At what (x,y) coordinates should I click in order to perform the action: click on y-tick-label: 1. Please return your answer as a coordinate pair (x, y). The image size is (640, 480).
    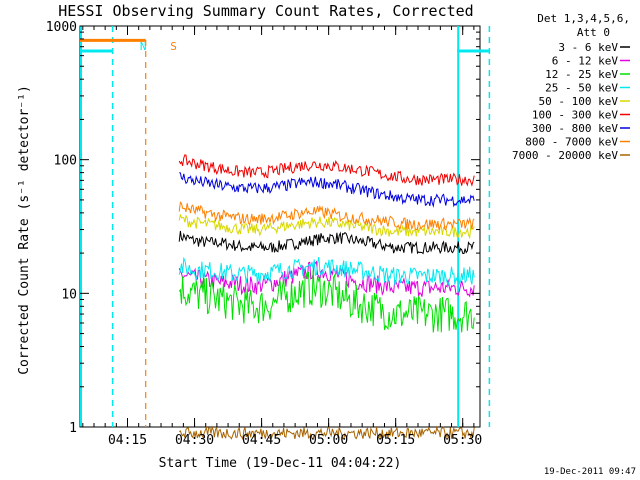
    Looking at the image, I should click on (73, 428).